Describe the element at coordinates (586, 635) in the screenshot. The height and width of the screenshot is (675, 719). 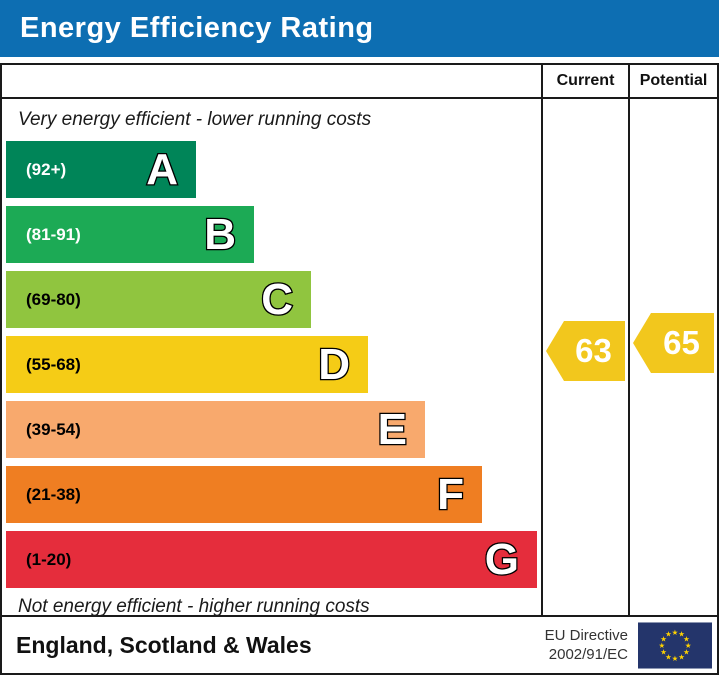
I see `eu-directive-line1: EU Directive` at that location.